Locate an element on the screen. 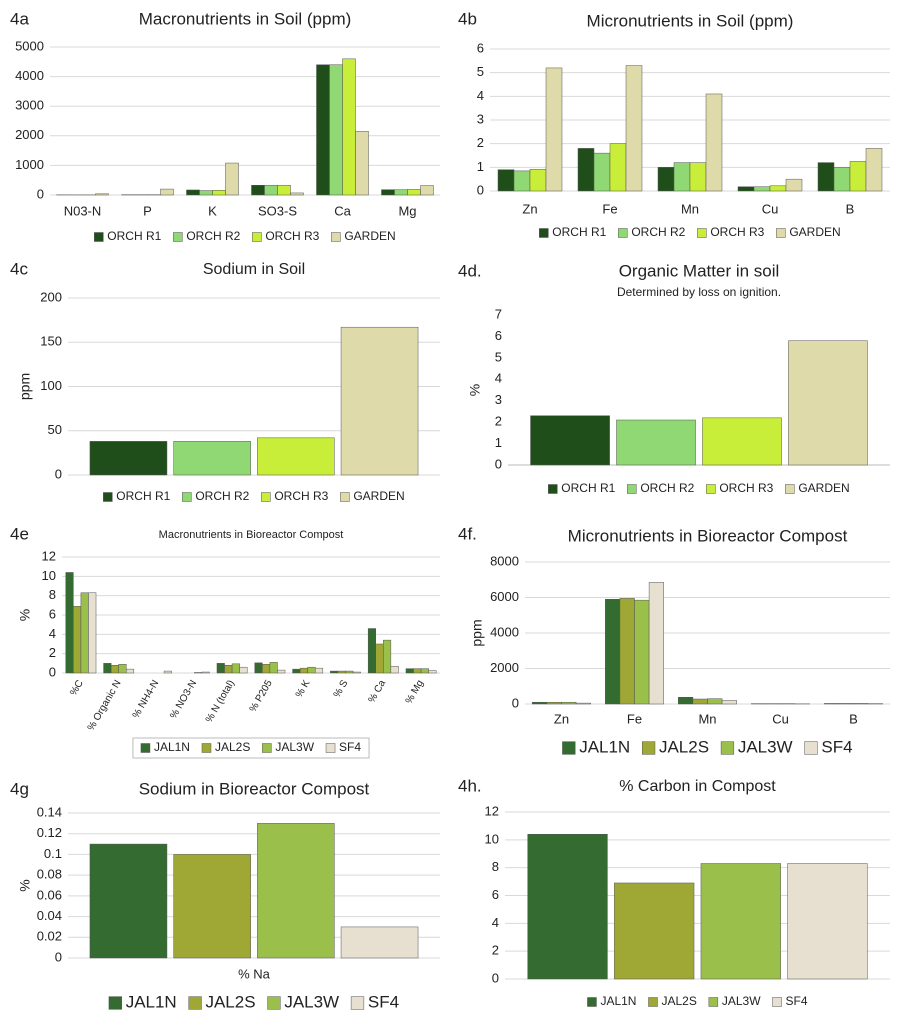 This screenshot has width=901, height=1024. x-tick-label: P is located at coordinates (147, 210).